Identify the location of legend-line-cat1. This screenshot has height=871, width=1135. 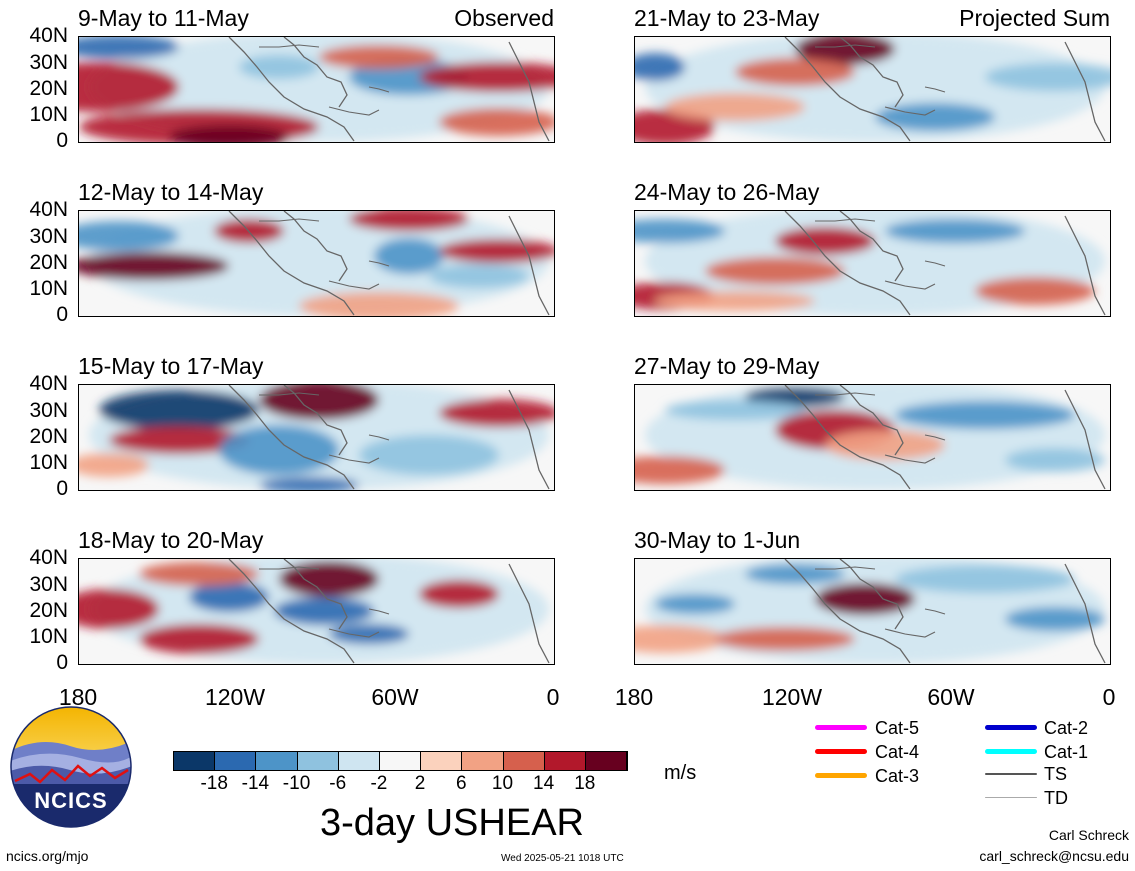
(1011, 751).